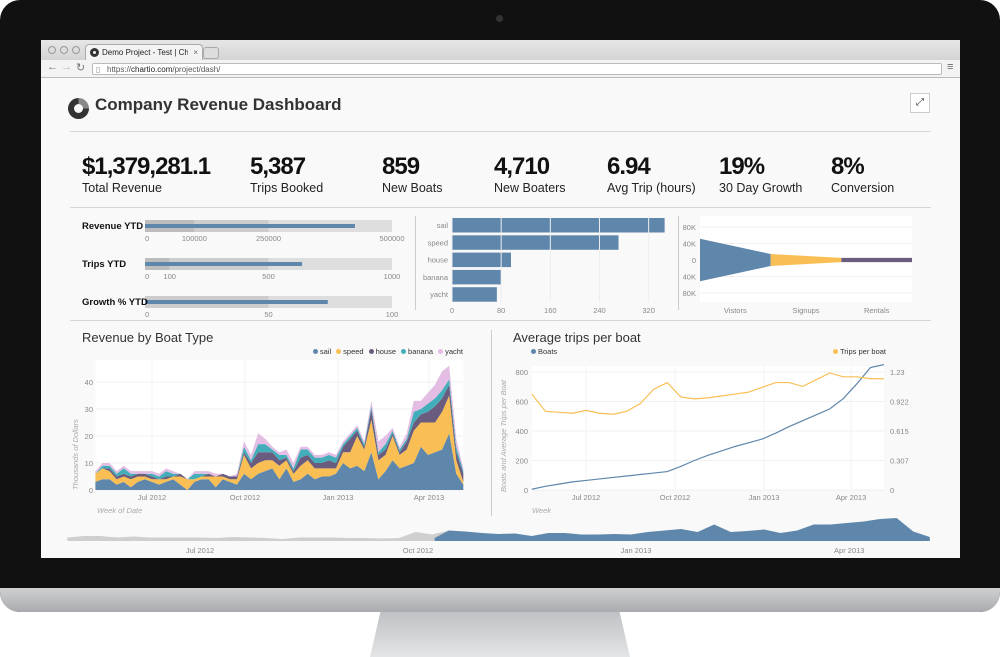 The image size is (1000, 657). What do you see at coordinates (558, 225) in the screenshot?
I see `bar-sail` at bounding box center [558, 225].